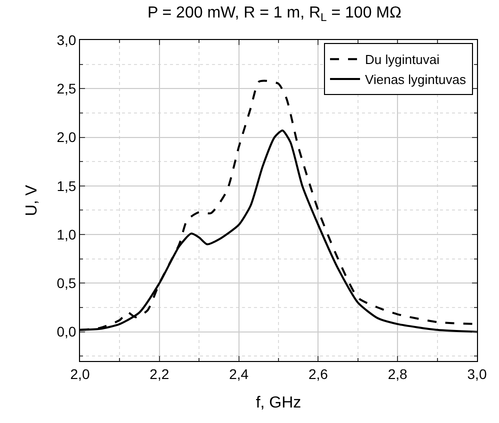  Describe the element at coordinates (66, 137) in the screenshot. I see `y-tick-label: 2,0` at that location.